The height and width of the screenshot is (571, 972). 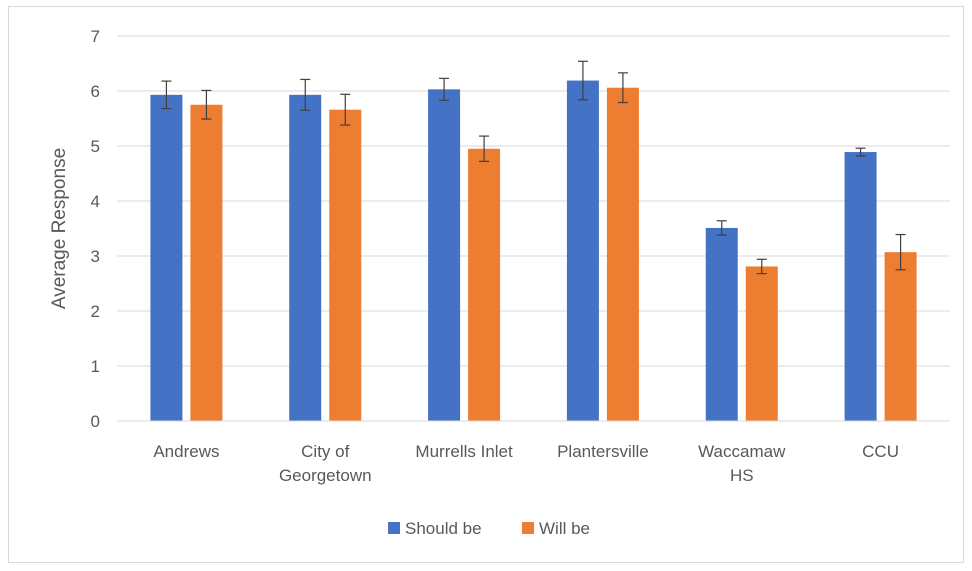 What do you see at coordinates (603, 451) in the screenshot?
I see `x-category-label: Plantersville` at bounding box center [603, 451].